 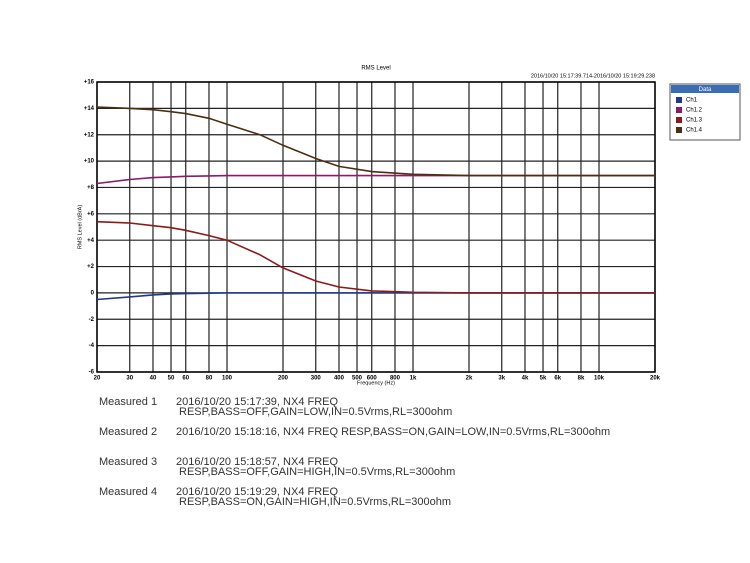 What do you see at coordinates (209, 379) in the screenshot?
I see `x-tick-label: 80` at bounding box center [209, 379].